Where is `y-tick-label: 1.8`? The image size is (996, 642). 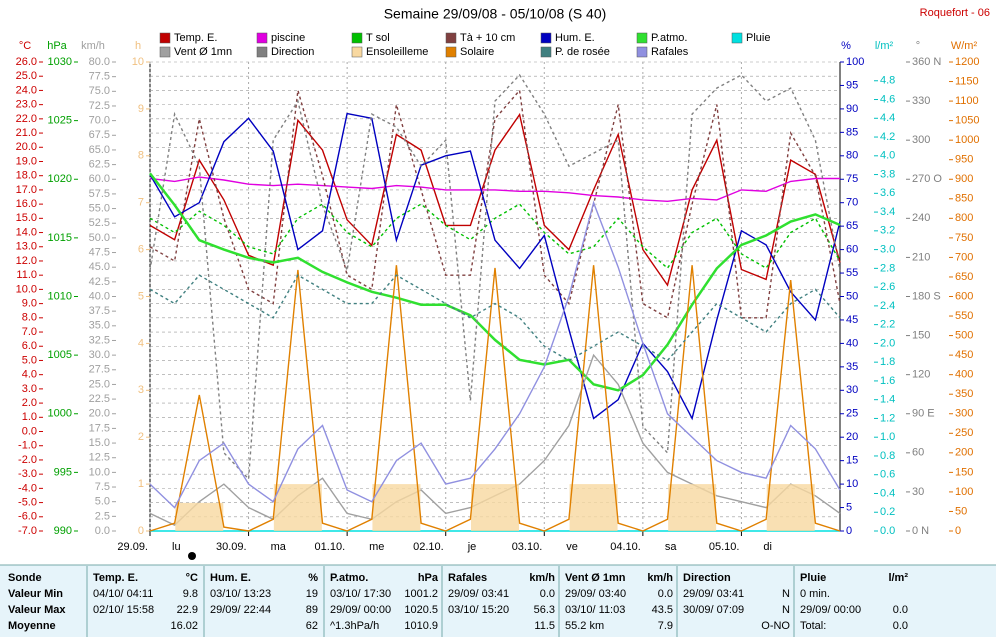 y-tick-label: 1.8 is located at coordinates (887, 362).